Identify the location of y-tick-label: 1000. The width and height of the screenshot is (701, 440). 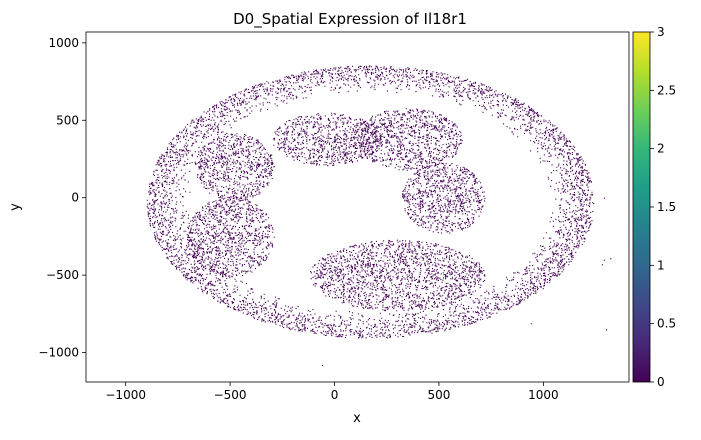
(63, 43).